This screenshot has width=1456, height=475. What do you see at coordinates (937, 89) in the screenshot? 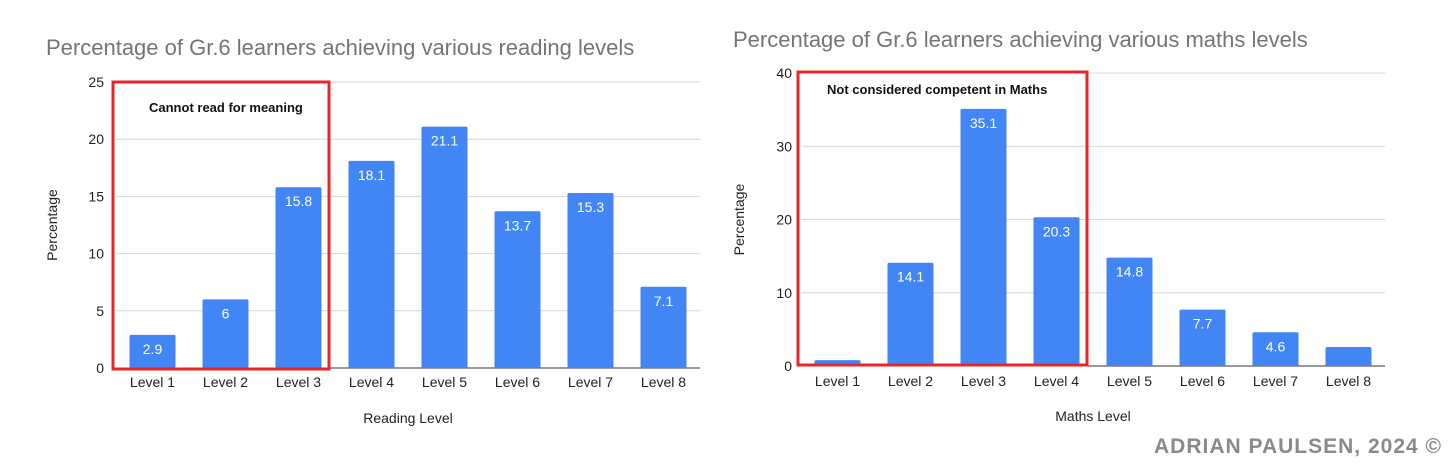
I see `highlight-label: Not considered competent in Maths` at bounding box center [937, 89].